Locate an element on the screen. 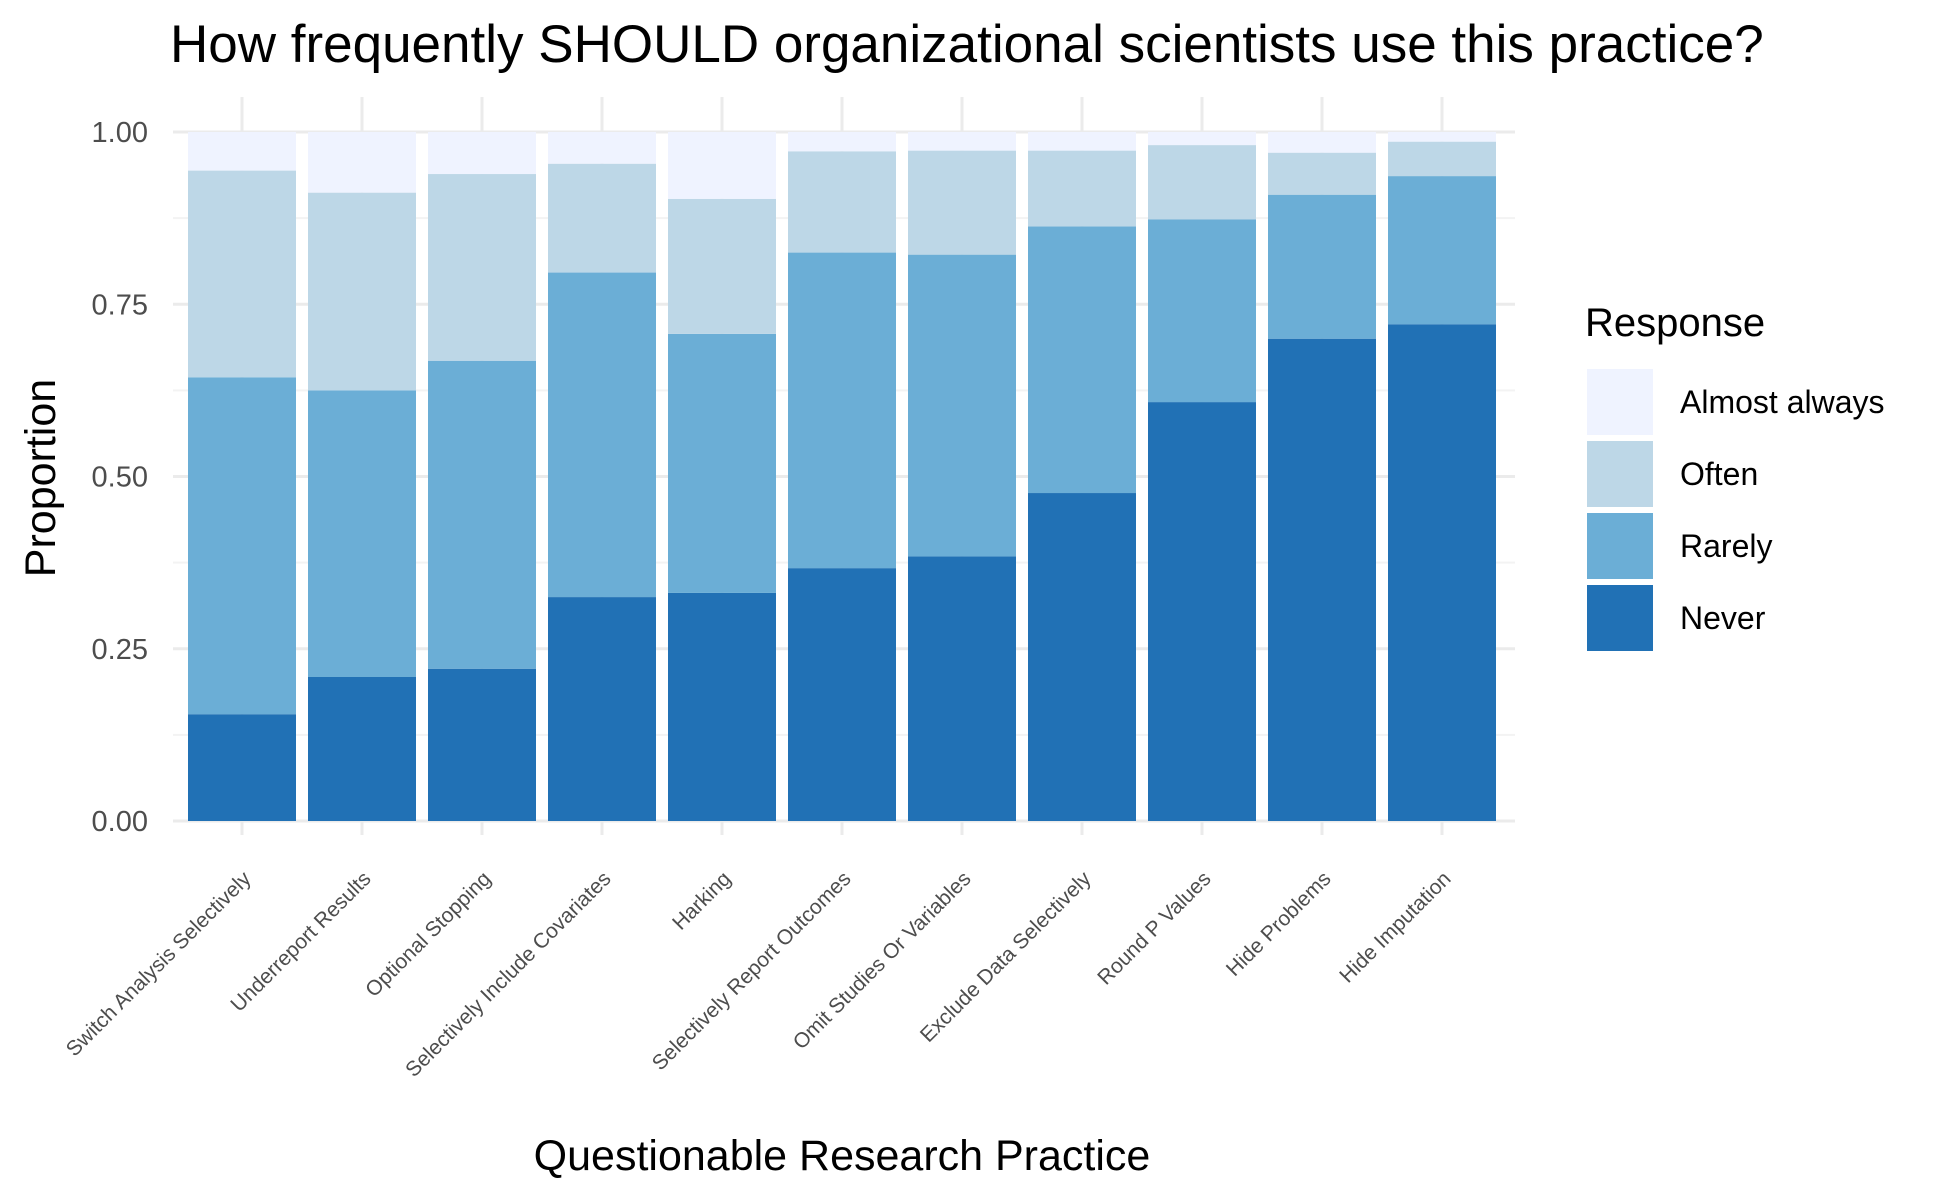 Image resolution: width=1950 pixels, height=1200 pixels. legend-label: Never is located at coordinates (1723, 618).